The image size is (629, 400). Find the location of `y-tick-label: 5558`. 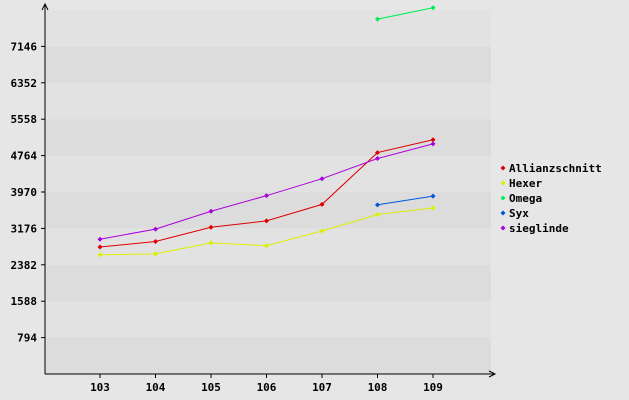

y-tick-label: 5558 is located at coordinates (24, 119).